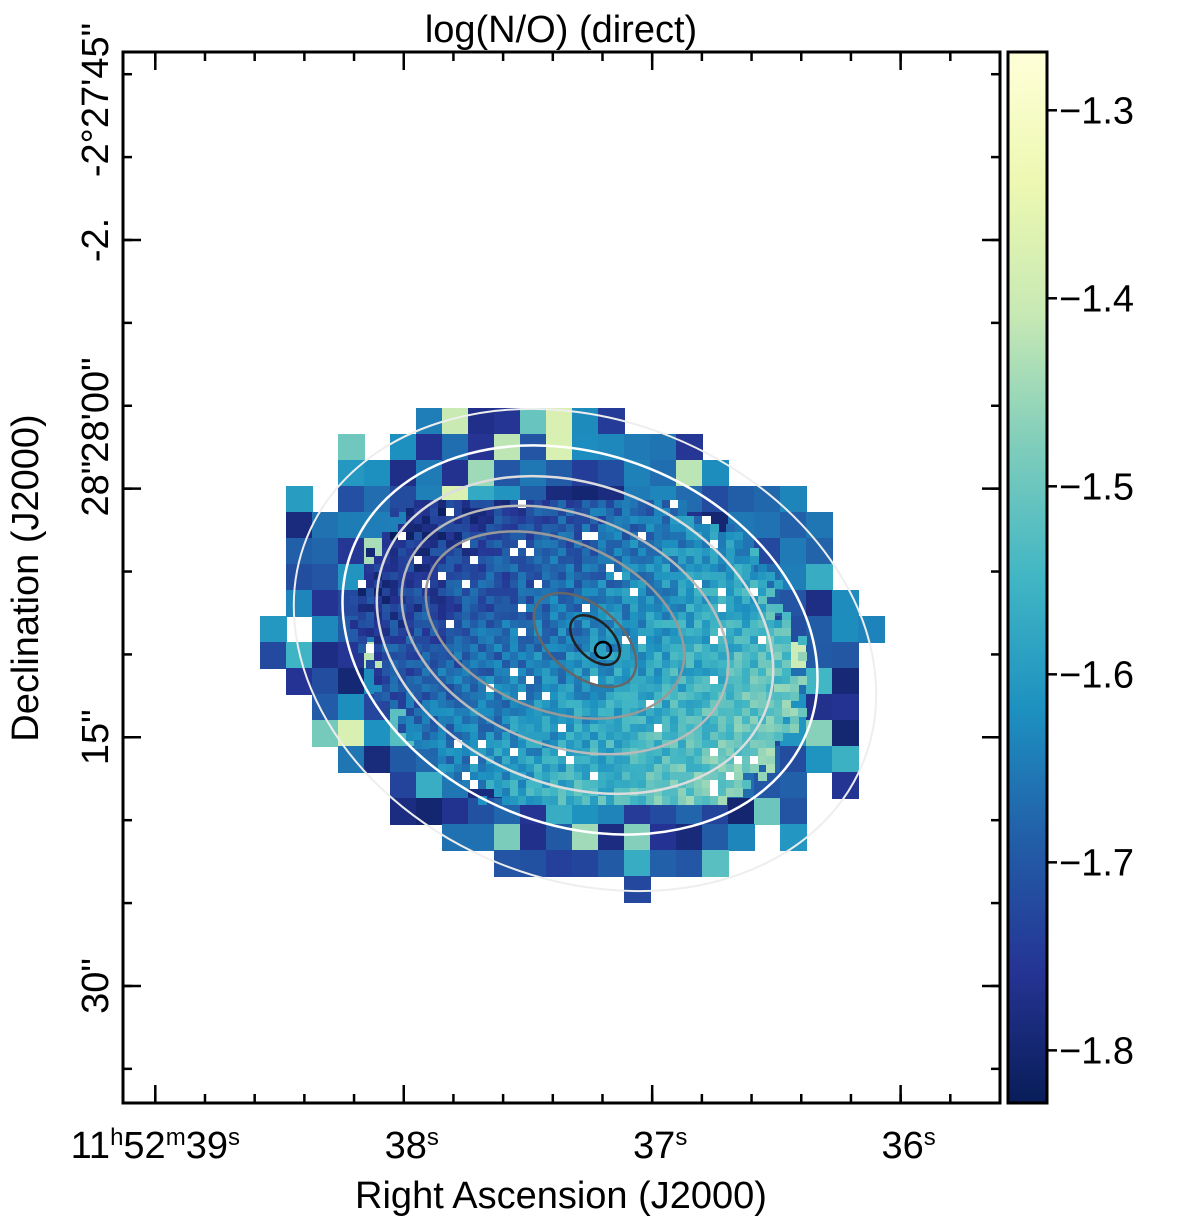  I want to click on contour, so click(565, 630).